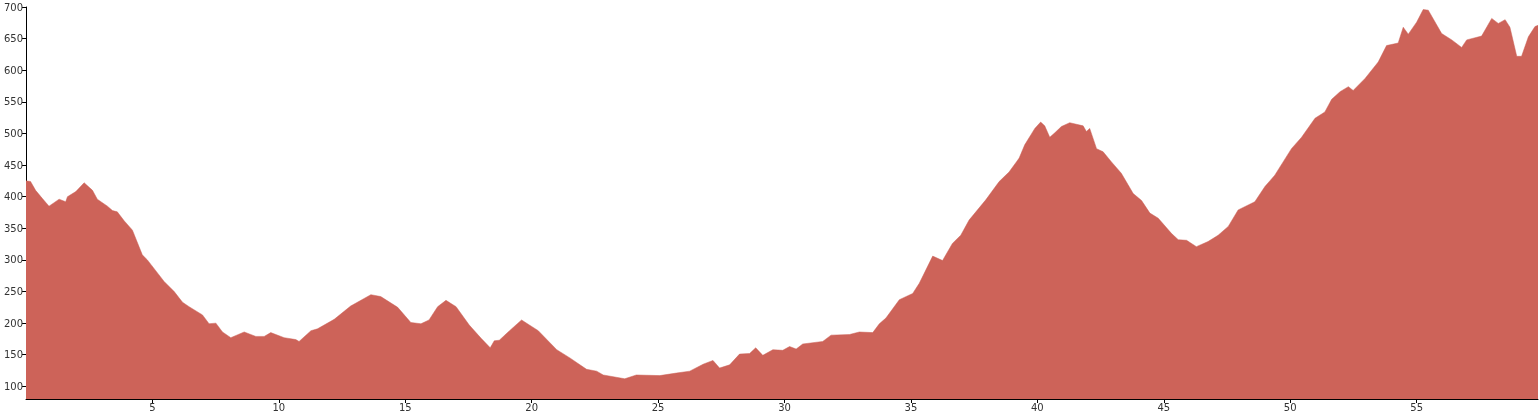  I want to click on x-tick-label: 10, so click(279, 407).